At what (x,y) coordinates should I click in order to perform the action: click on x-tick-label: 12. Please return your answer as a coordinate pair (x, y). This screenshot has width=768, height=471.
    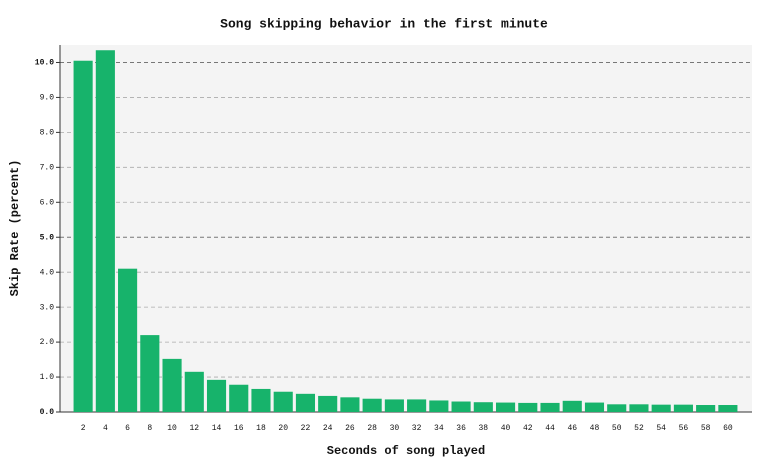
    Looking at the image, I should click on (194, 428).